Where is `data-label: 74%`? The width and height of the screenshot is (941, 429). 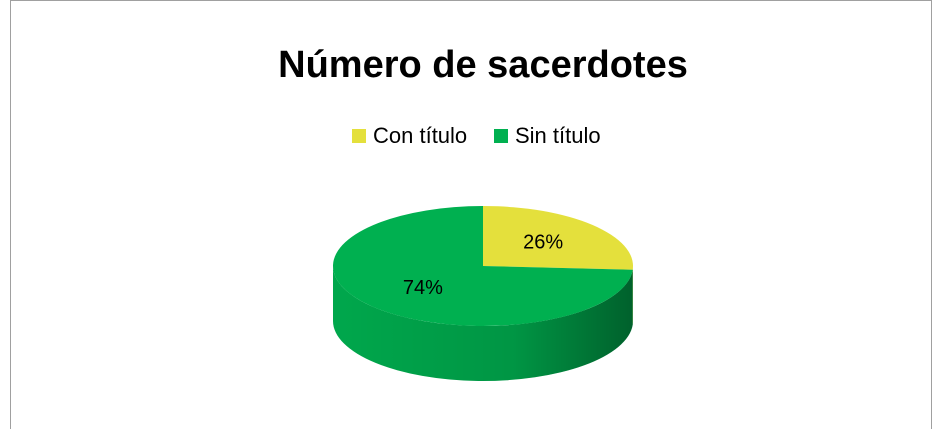
data-label: 74% is located at coordinates (423, 288).